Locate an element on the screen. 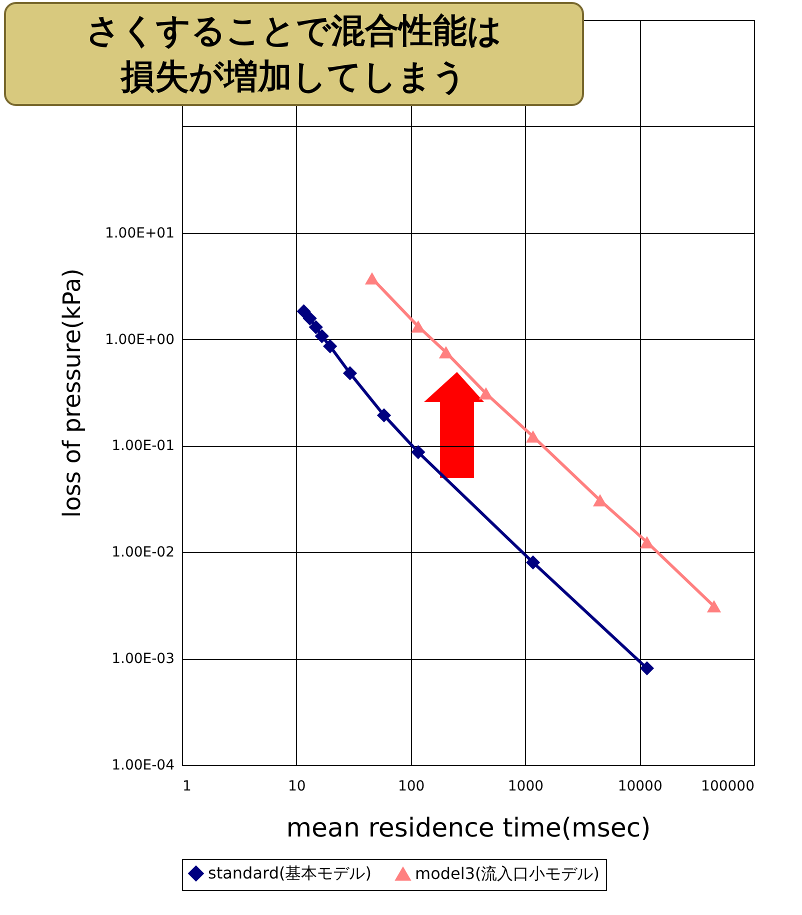 Image resolution: width=802 pixels, height=915 pixels. x-axis-title: mean residence time(msec) is located at coordinates (468, 829).